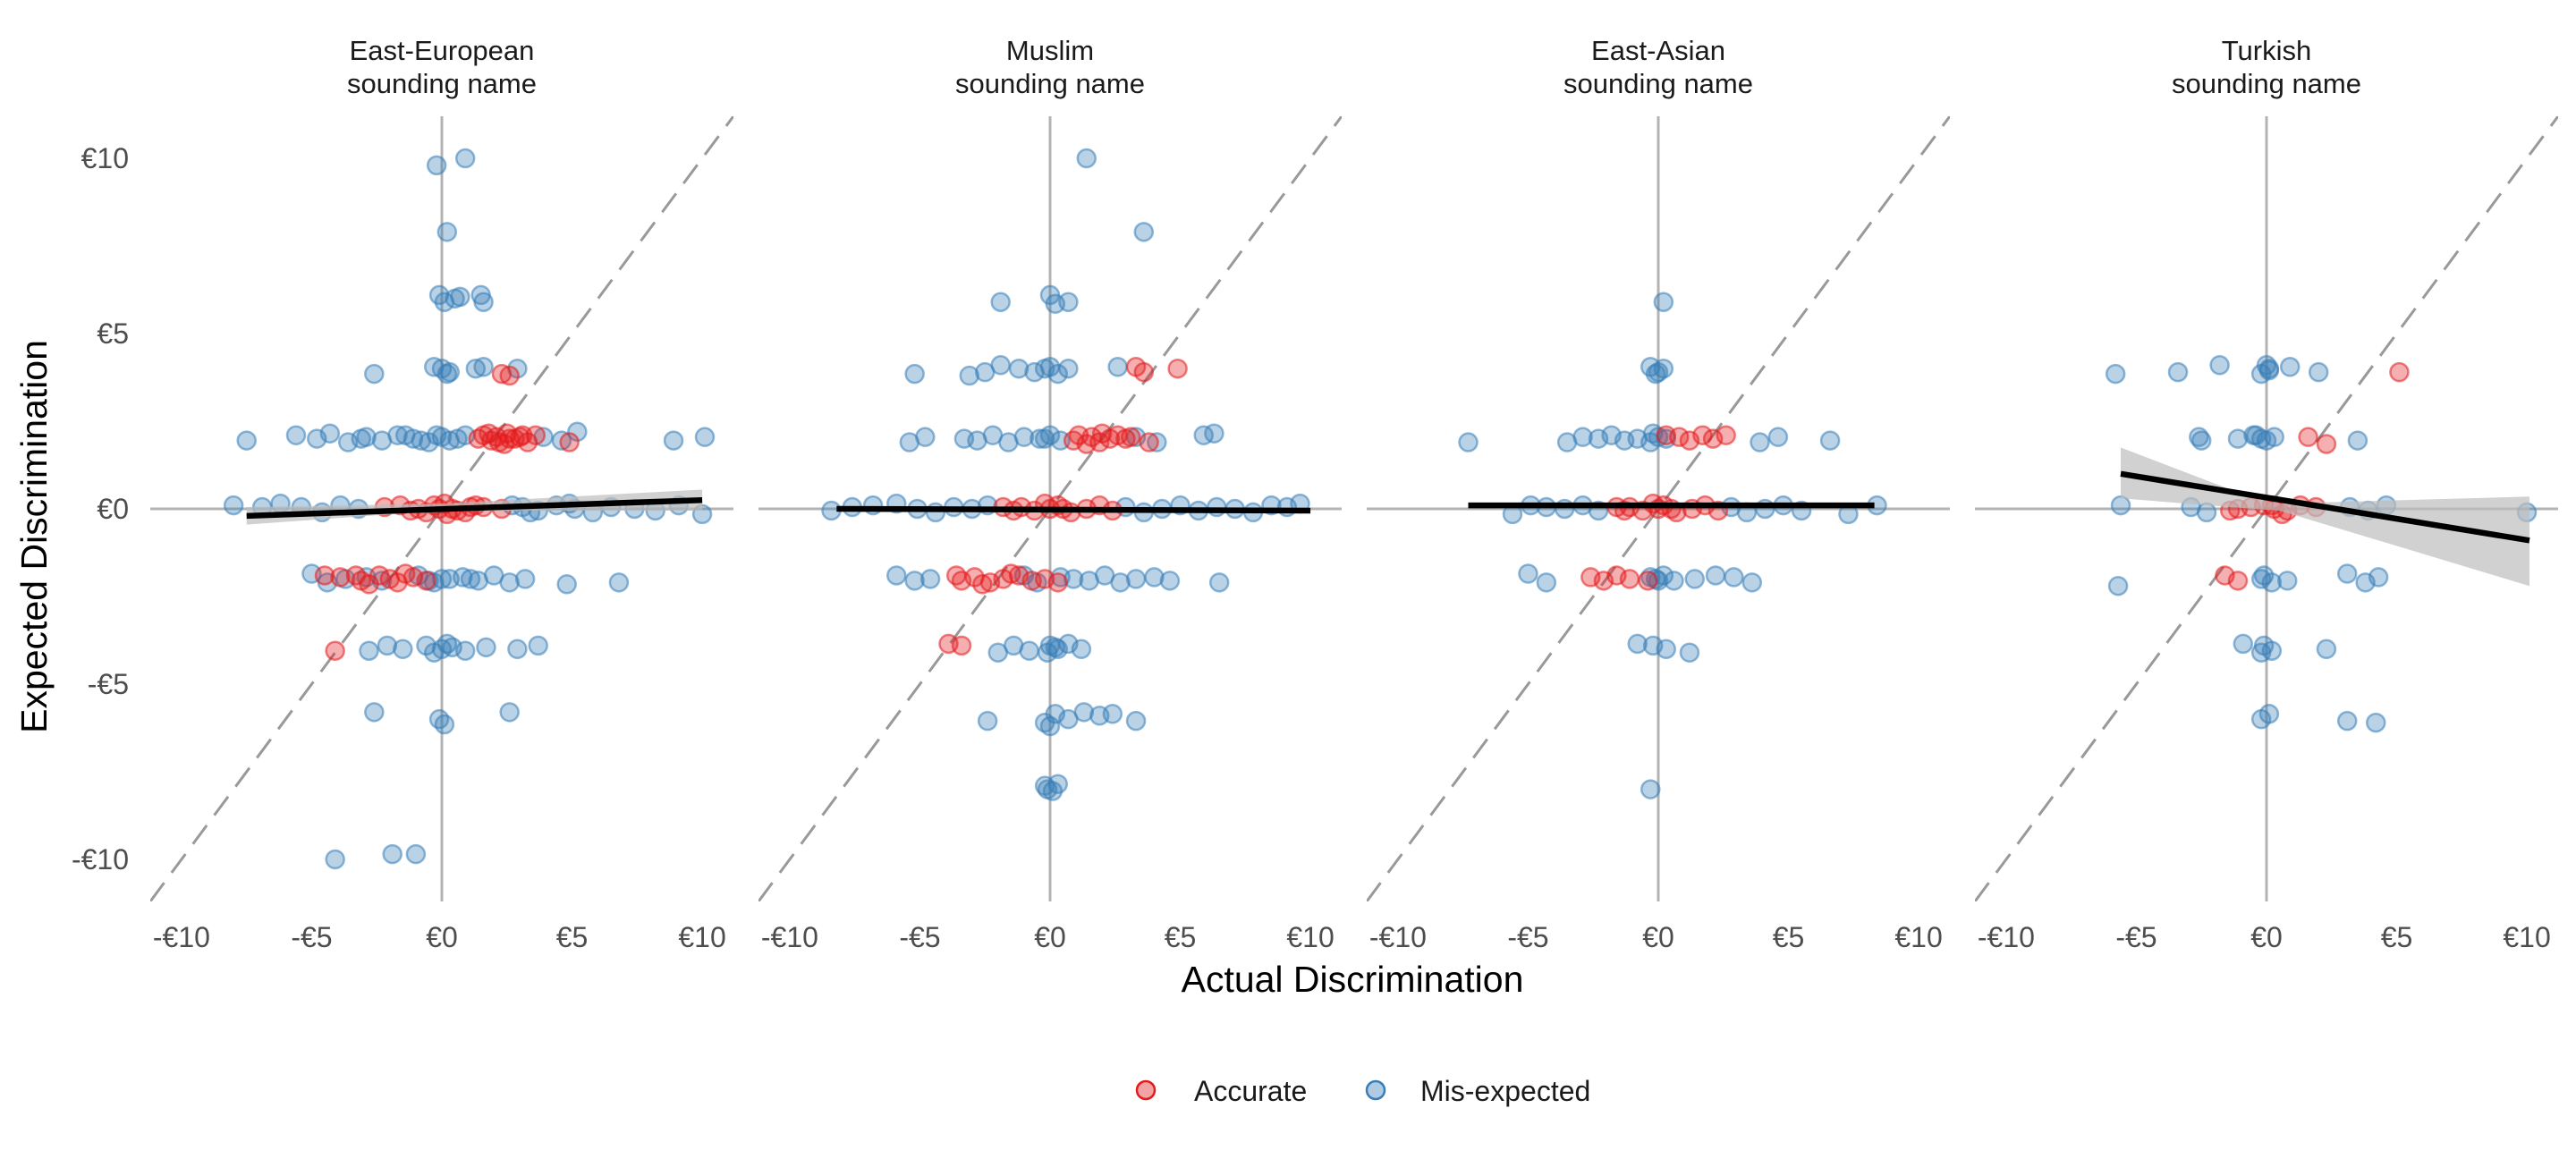 The width and height of the screenshot is (2576, 1159). Describe the element at coordinates (113, 333) in the screenshot. I see `y-tick-label: €5` at that location.